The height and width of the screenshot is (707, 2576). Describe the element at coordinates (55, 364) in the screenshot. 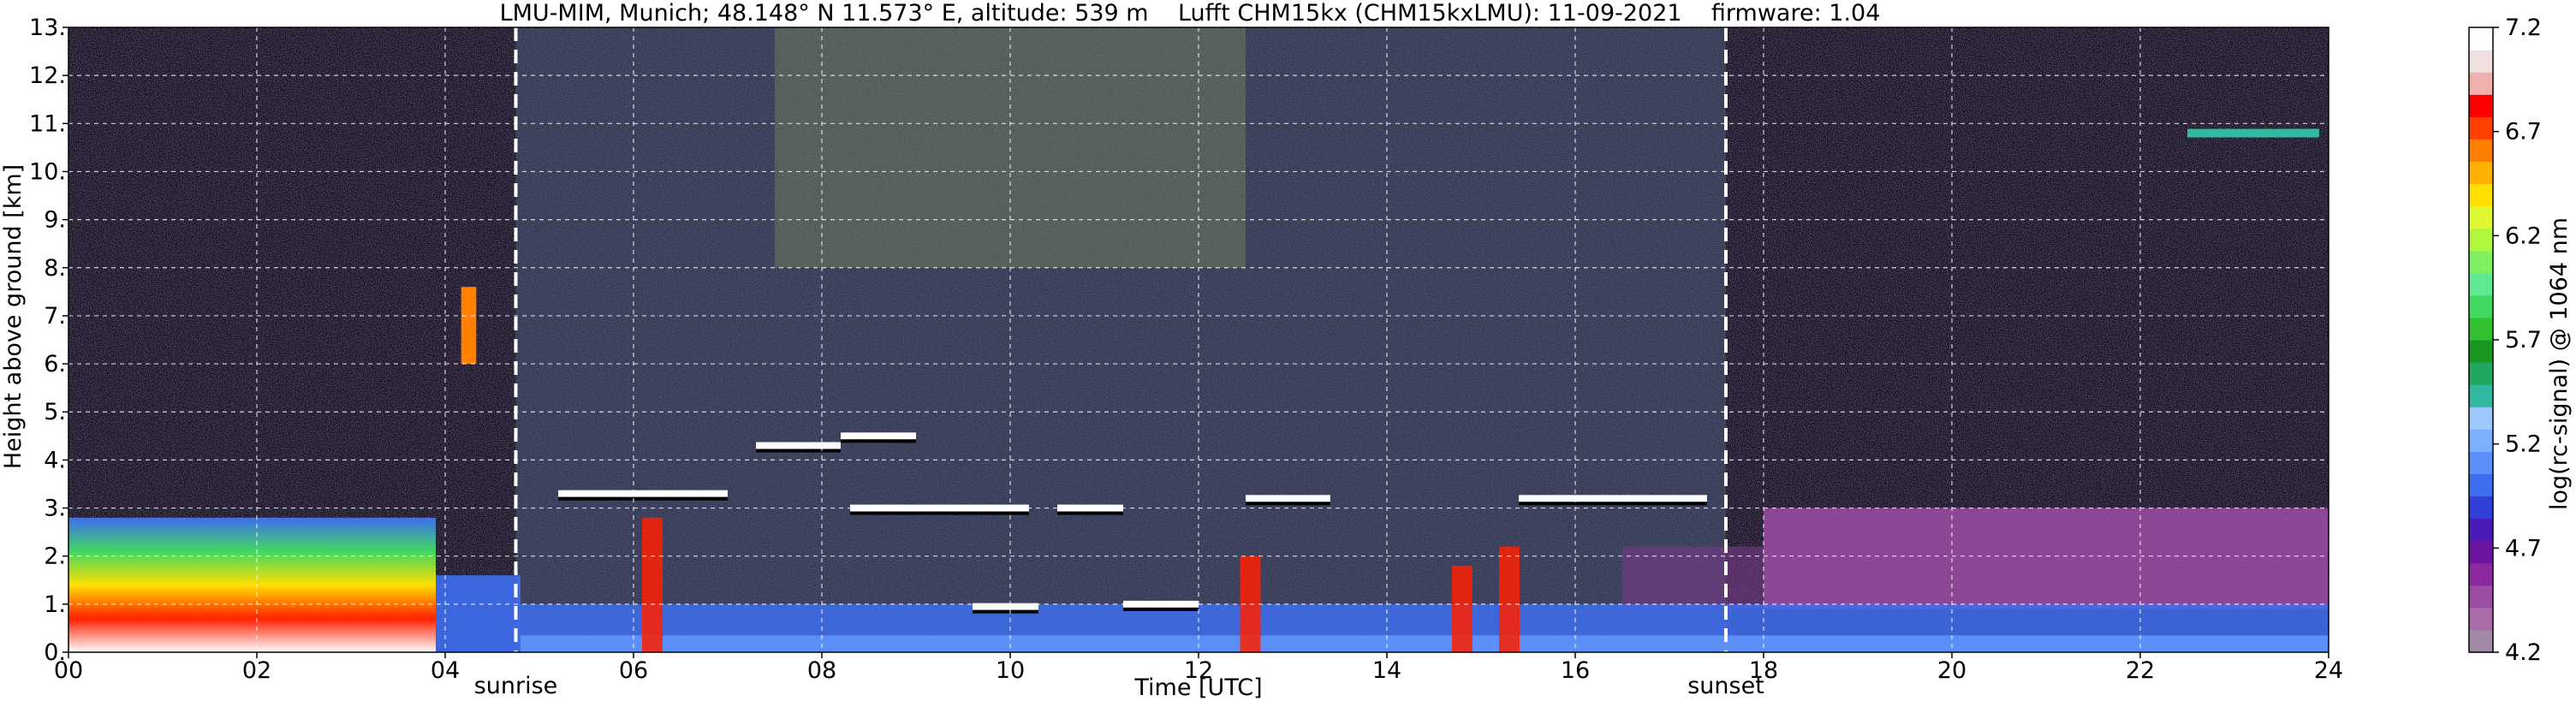

I see `y-tick-label: 6.` at that location.